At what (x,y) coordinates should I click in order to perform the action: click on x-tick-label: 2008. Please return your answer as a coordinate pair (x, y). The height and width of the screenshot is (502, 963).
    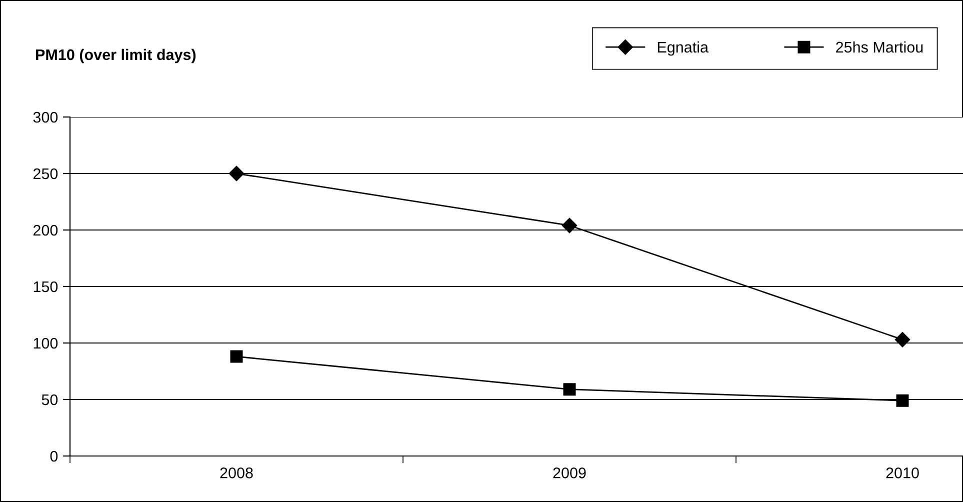
    Looking at the image, I should click on (236, 473).